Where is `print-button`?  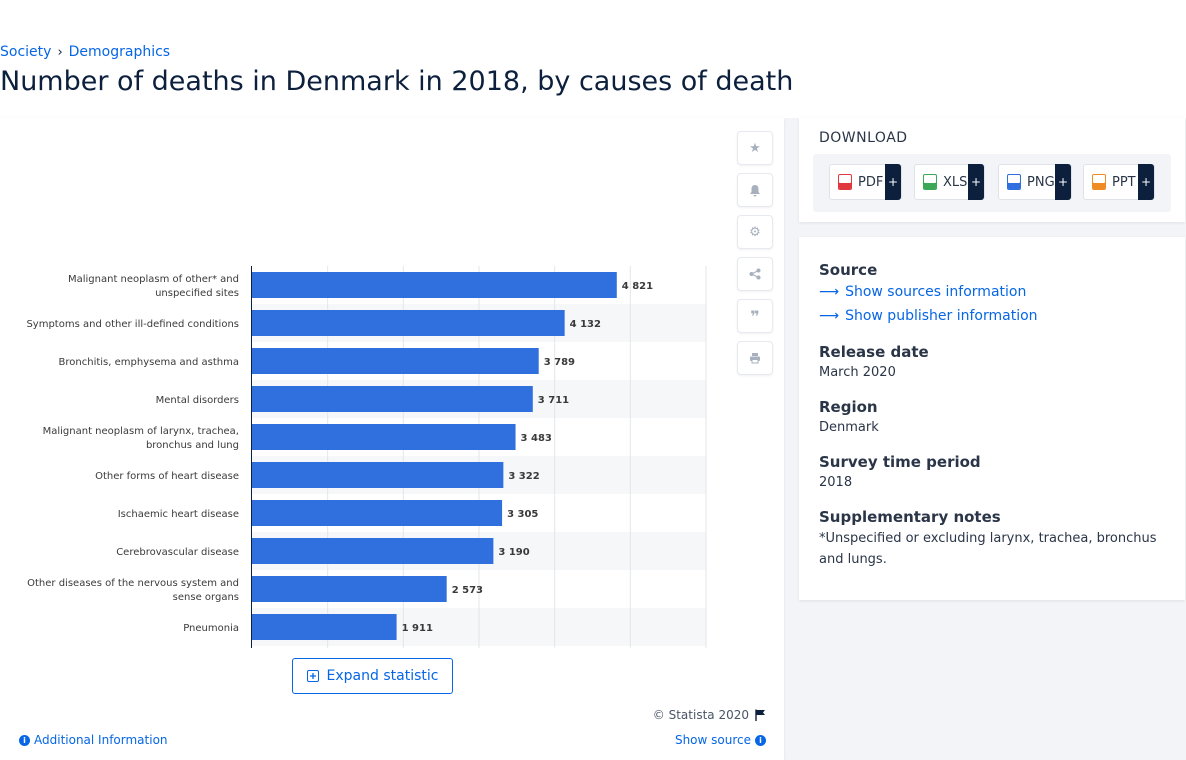 print-button is located at coordinates (755, 358).